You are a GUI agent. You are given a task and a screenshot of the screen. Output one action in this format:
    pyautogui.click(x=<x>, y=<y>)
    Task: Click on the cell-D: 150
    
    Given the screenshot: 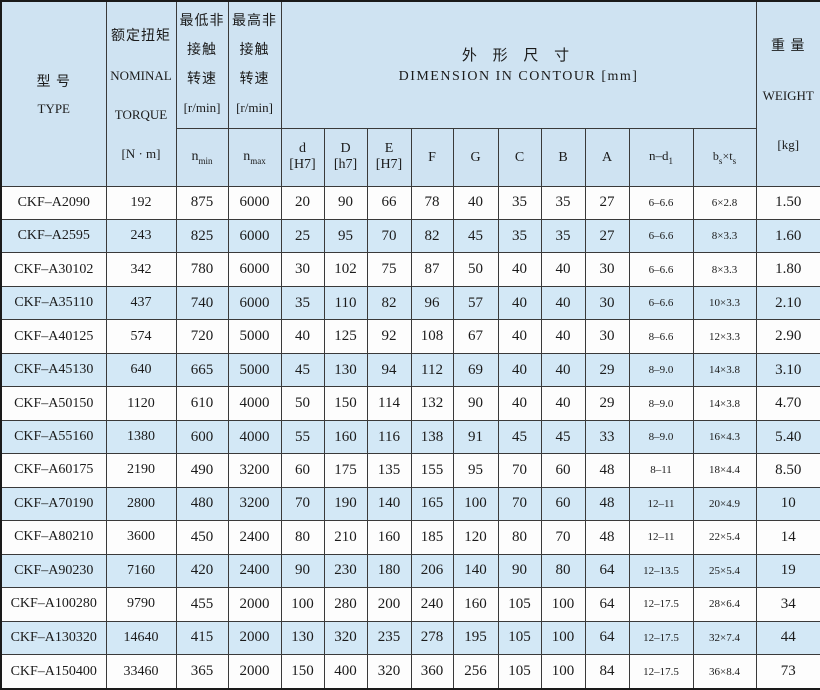 What is the action you would take?
    pyautogui.click(x=345, y=403)
    